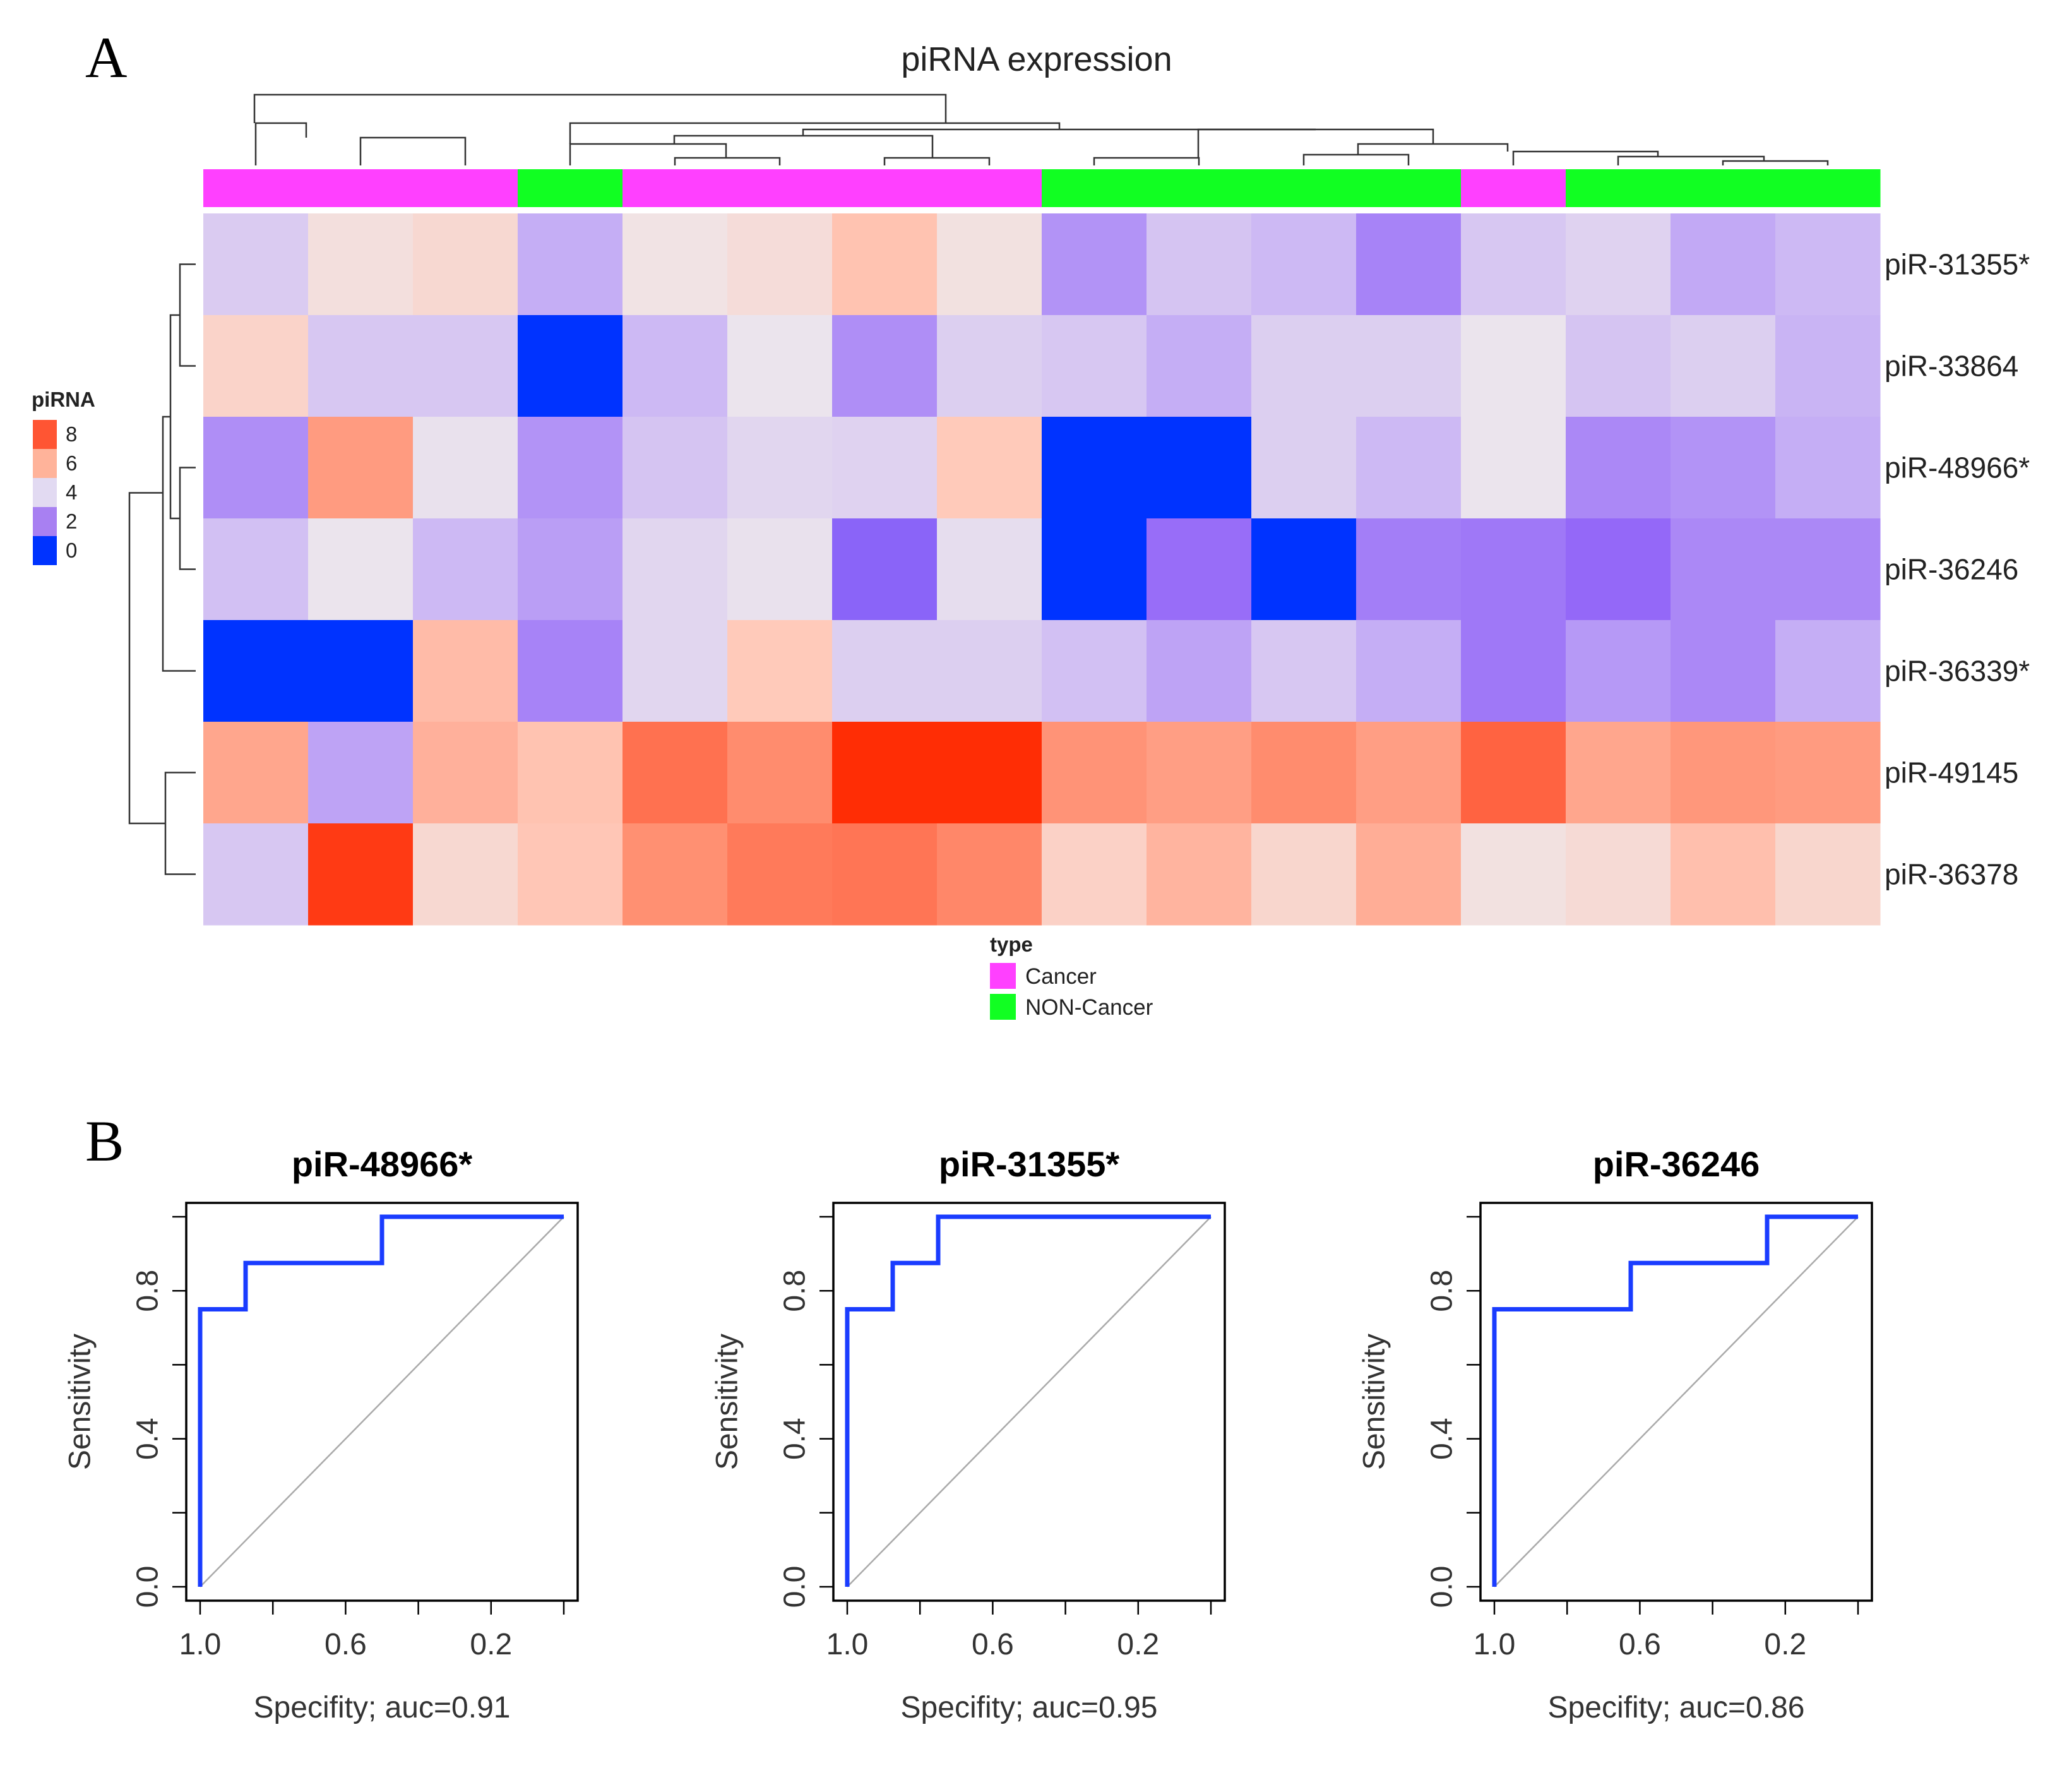 The image size is (2055, 1792). Describe the element at coordinates (1061, 976) in the screenshot. I see `legend-label-cancer: Cancer` at that location.